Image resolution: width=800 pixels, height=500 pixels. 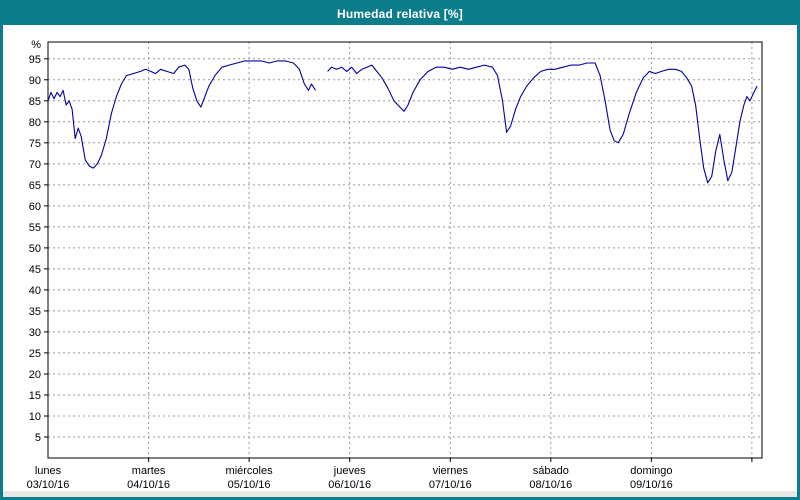 I want to click on svg-text: 50, so click(x=35, y=249).